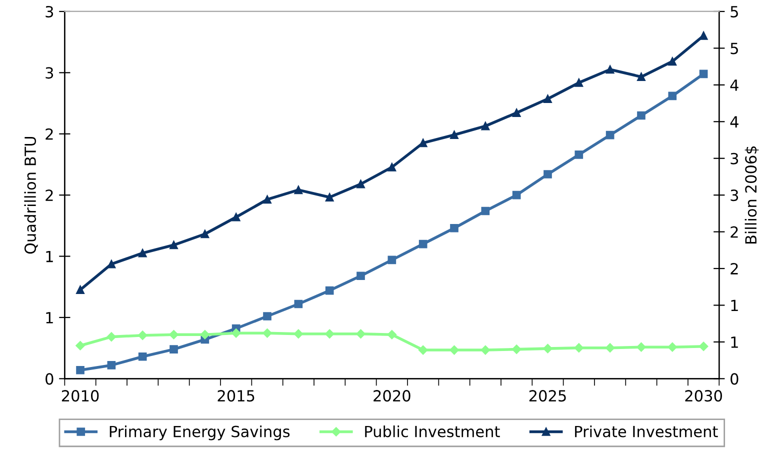 The height and width of the screenshot is (459, 761). What do you see at coordinates (734, 379) in the screenshot?
I see `y2-tick-label: 0` at bounding box center [734, 379].